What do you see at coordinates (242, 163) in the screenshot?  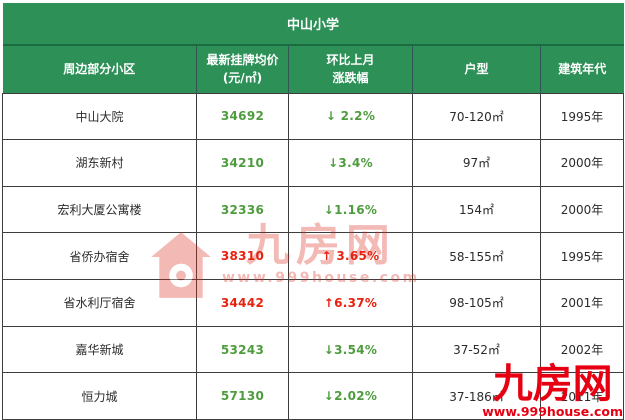 I see `price-value: 34210` at bounding box center [242, 163].